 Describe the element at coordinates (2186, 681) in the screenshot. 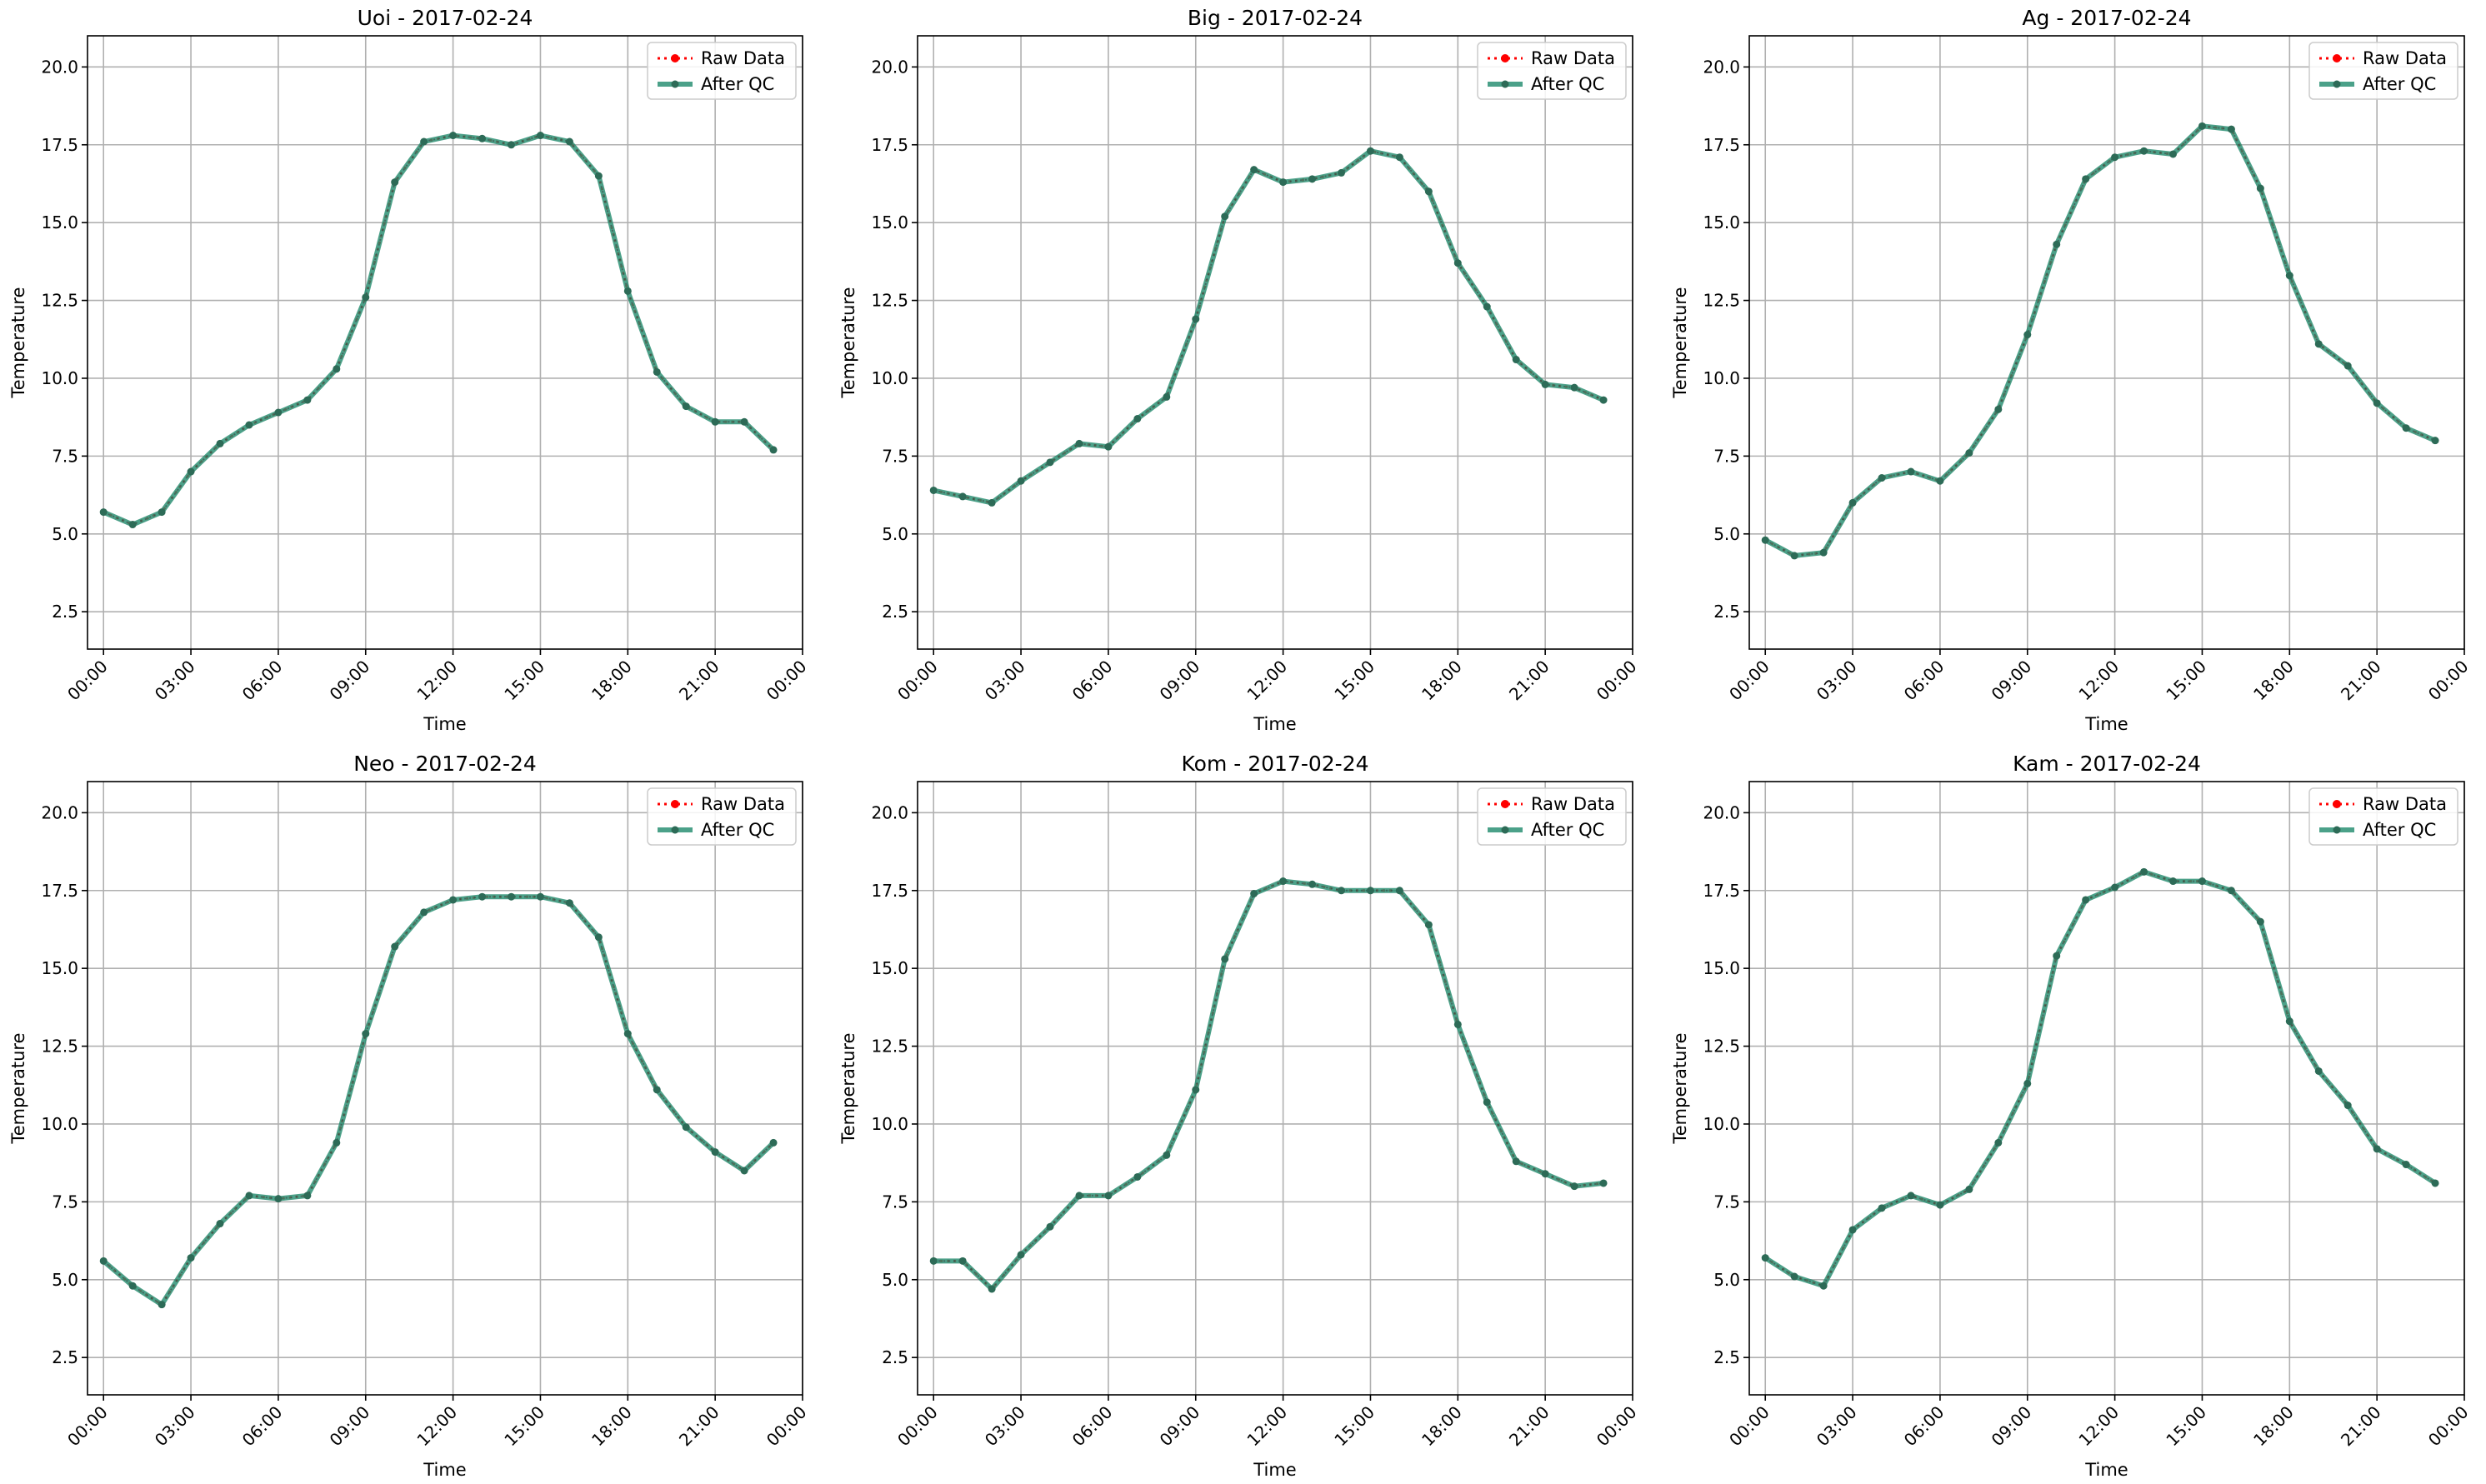

I see `x-tick-label: 15:00` at that location.